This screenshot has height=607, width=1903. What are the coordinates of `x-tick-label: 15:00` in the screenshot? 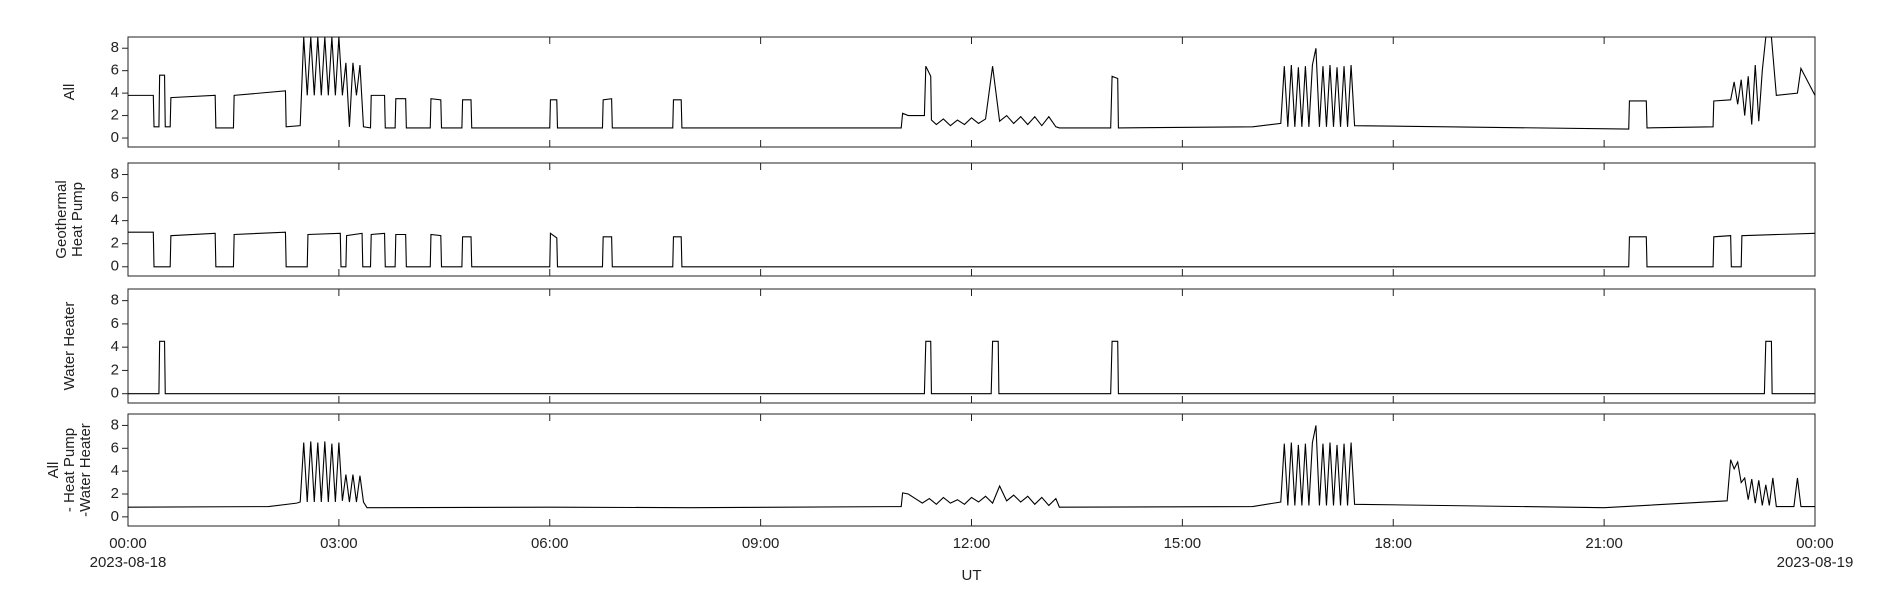 It's located at (1183, 543).